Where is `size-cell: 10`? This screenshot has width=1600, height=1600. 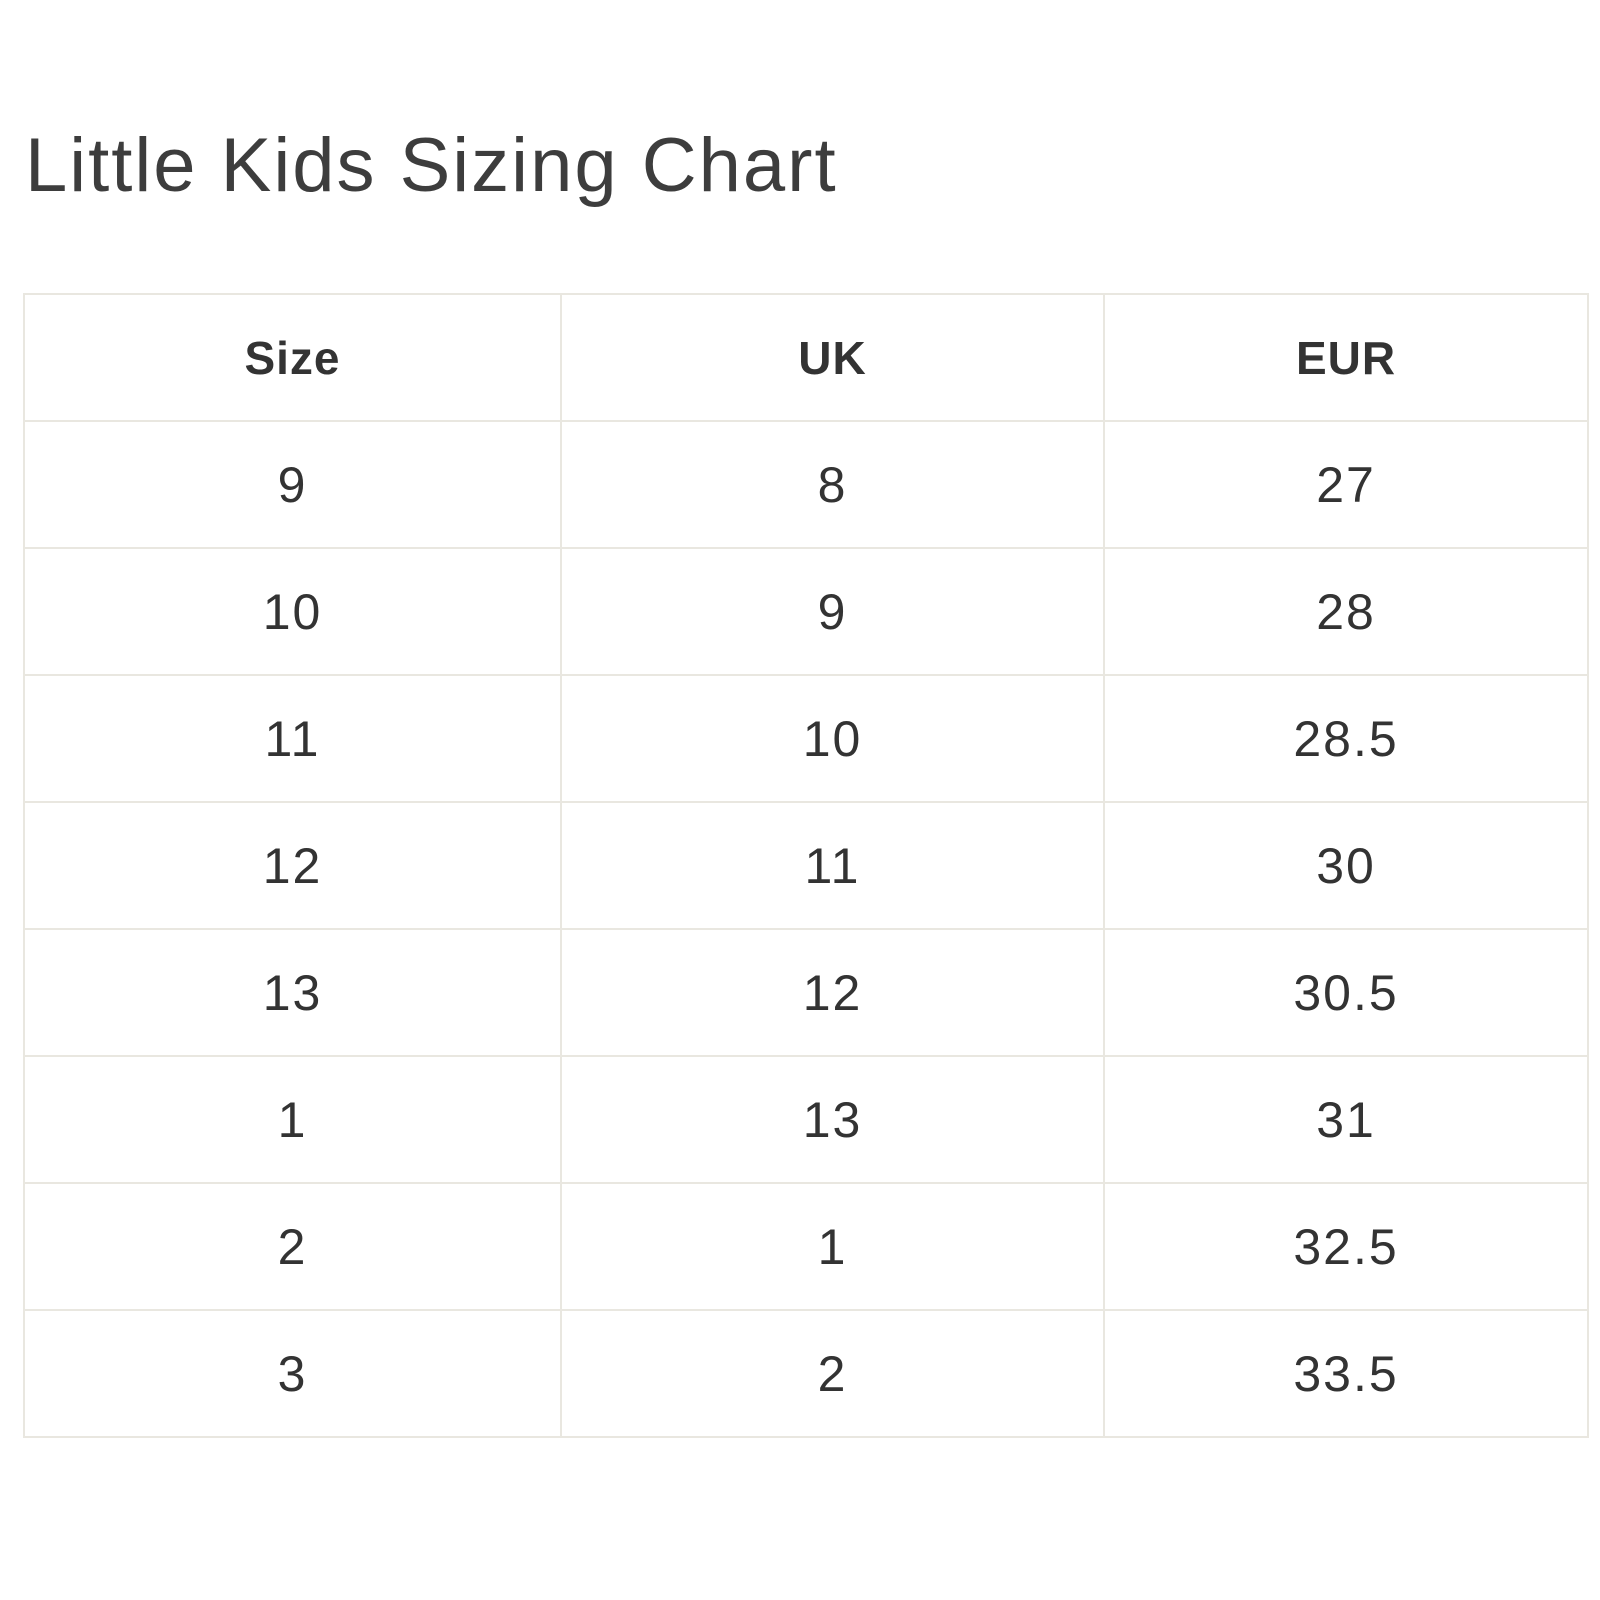 size-cell: 10 is located at coordinates (292, 611).